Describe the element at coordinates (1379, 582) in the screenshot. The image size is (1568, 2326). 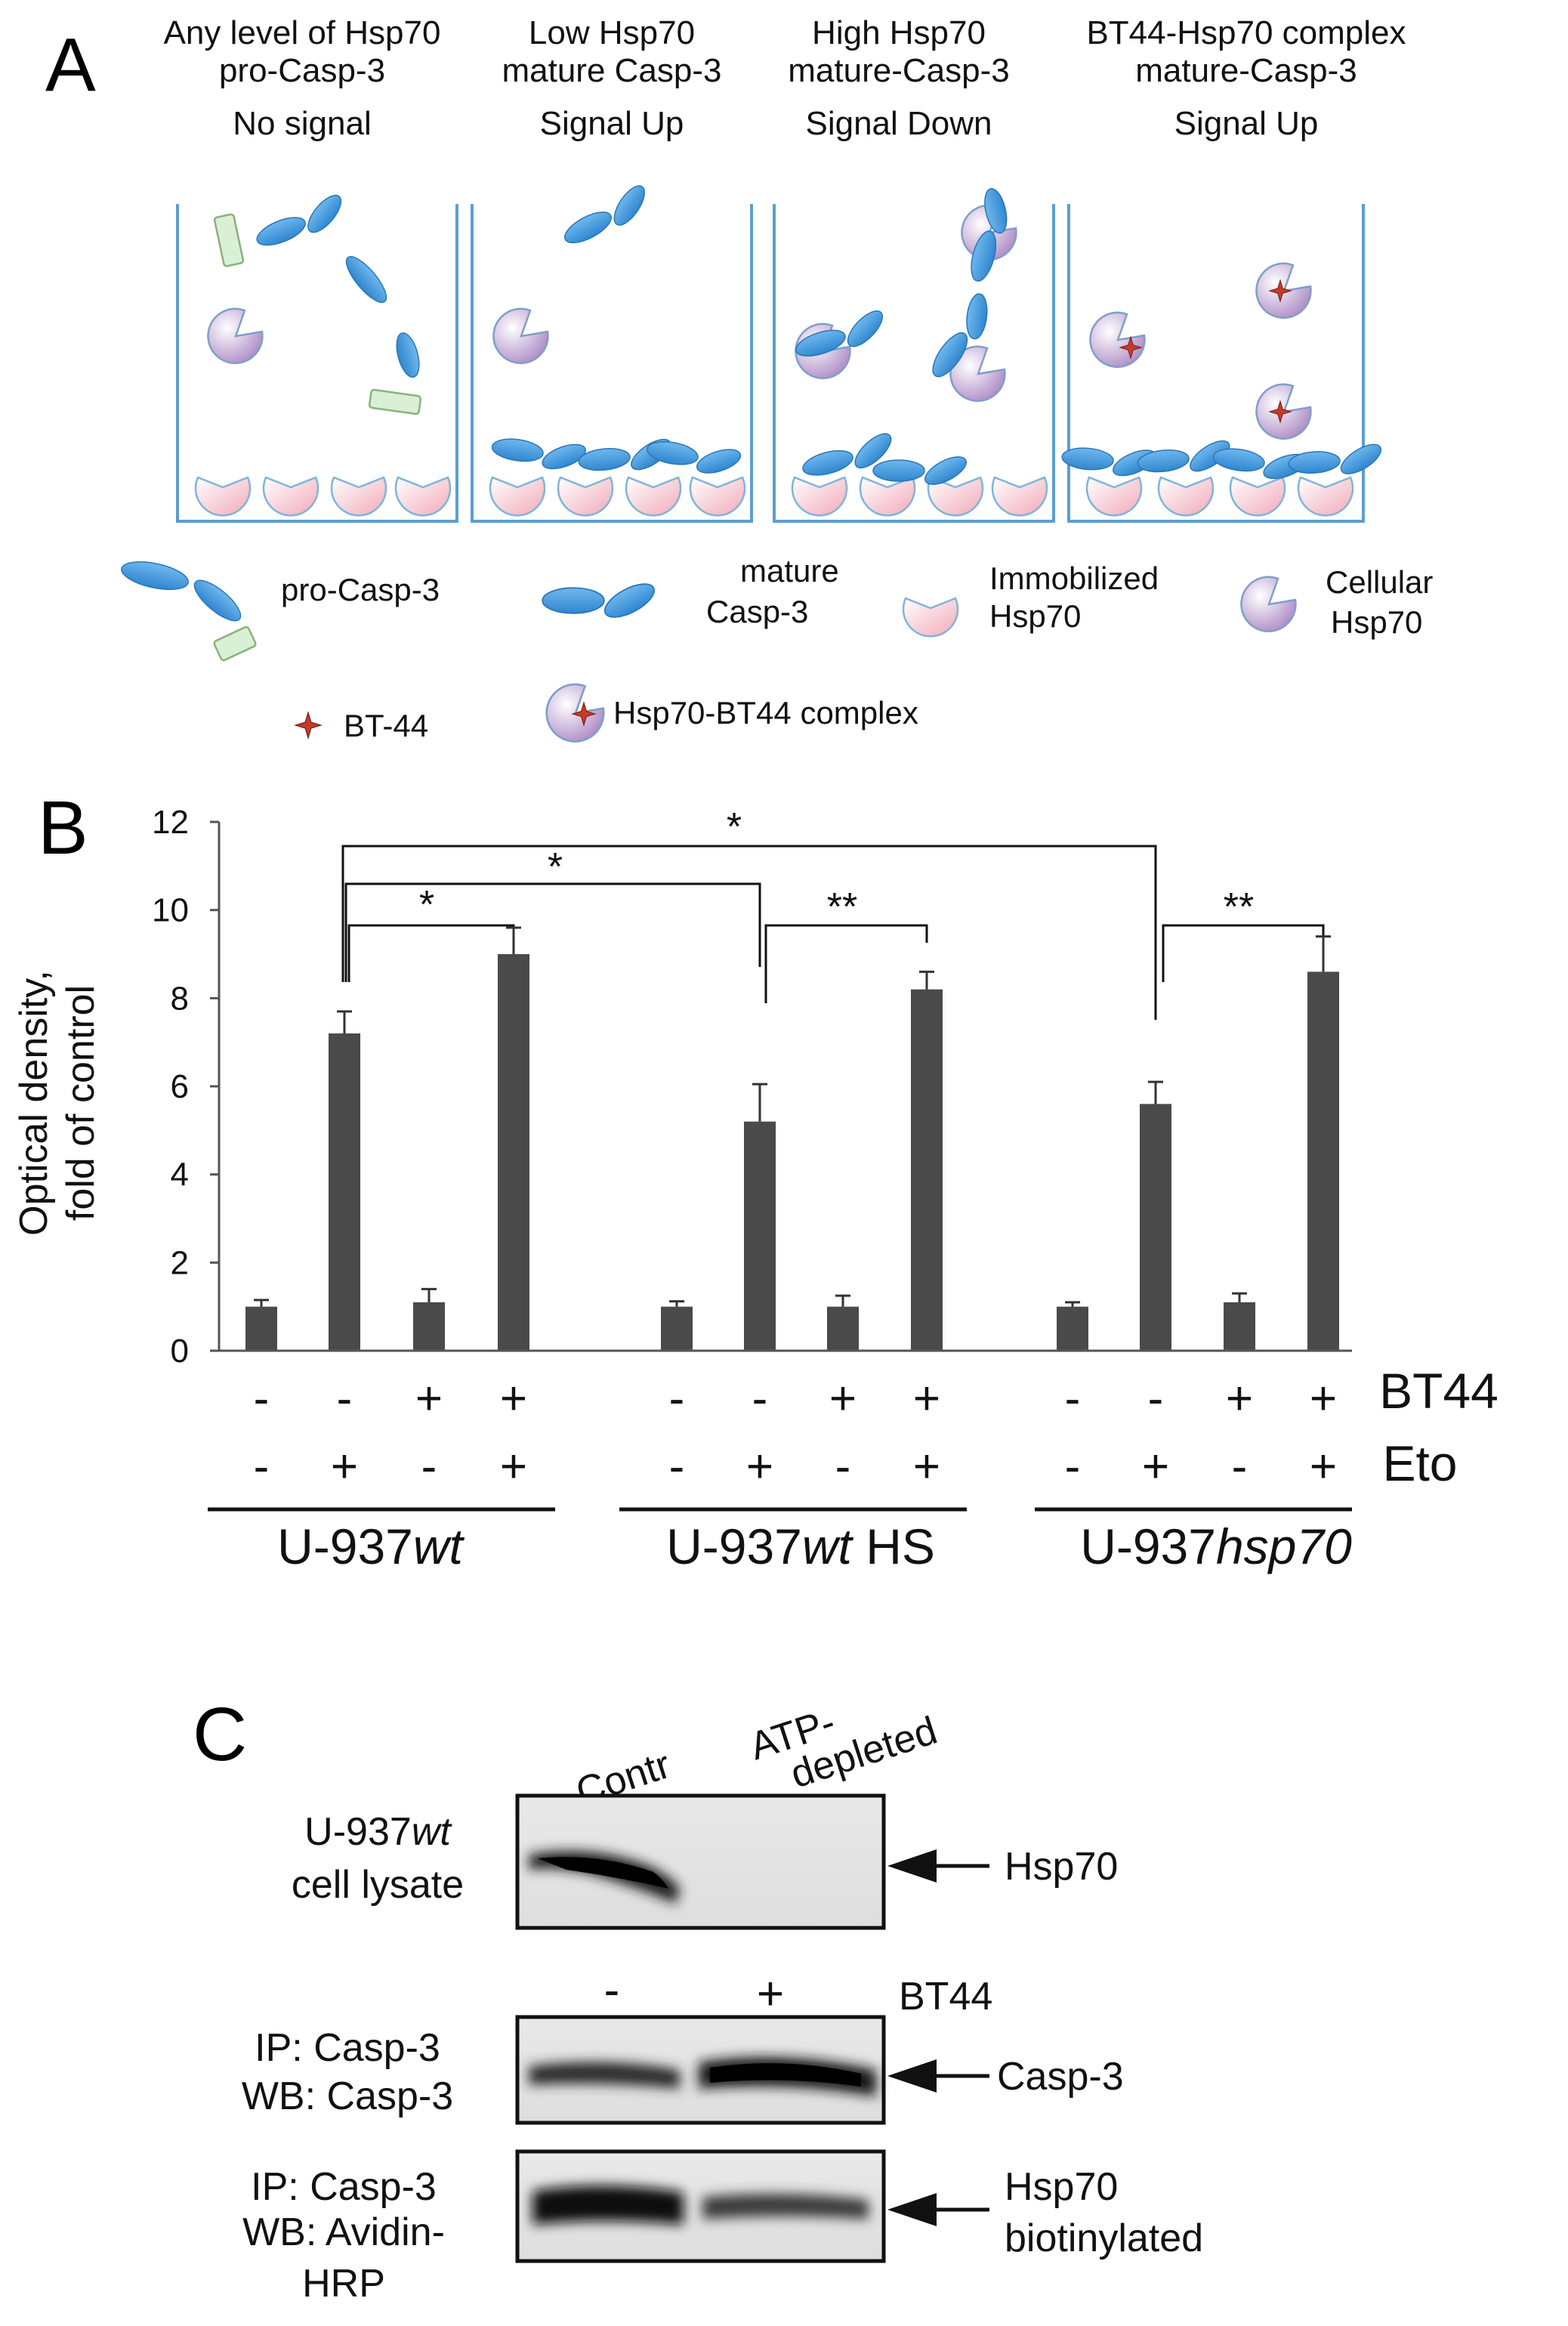
I see `legend-cellular-line1: Cellular` at that location.